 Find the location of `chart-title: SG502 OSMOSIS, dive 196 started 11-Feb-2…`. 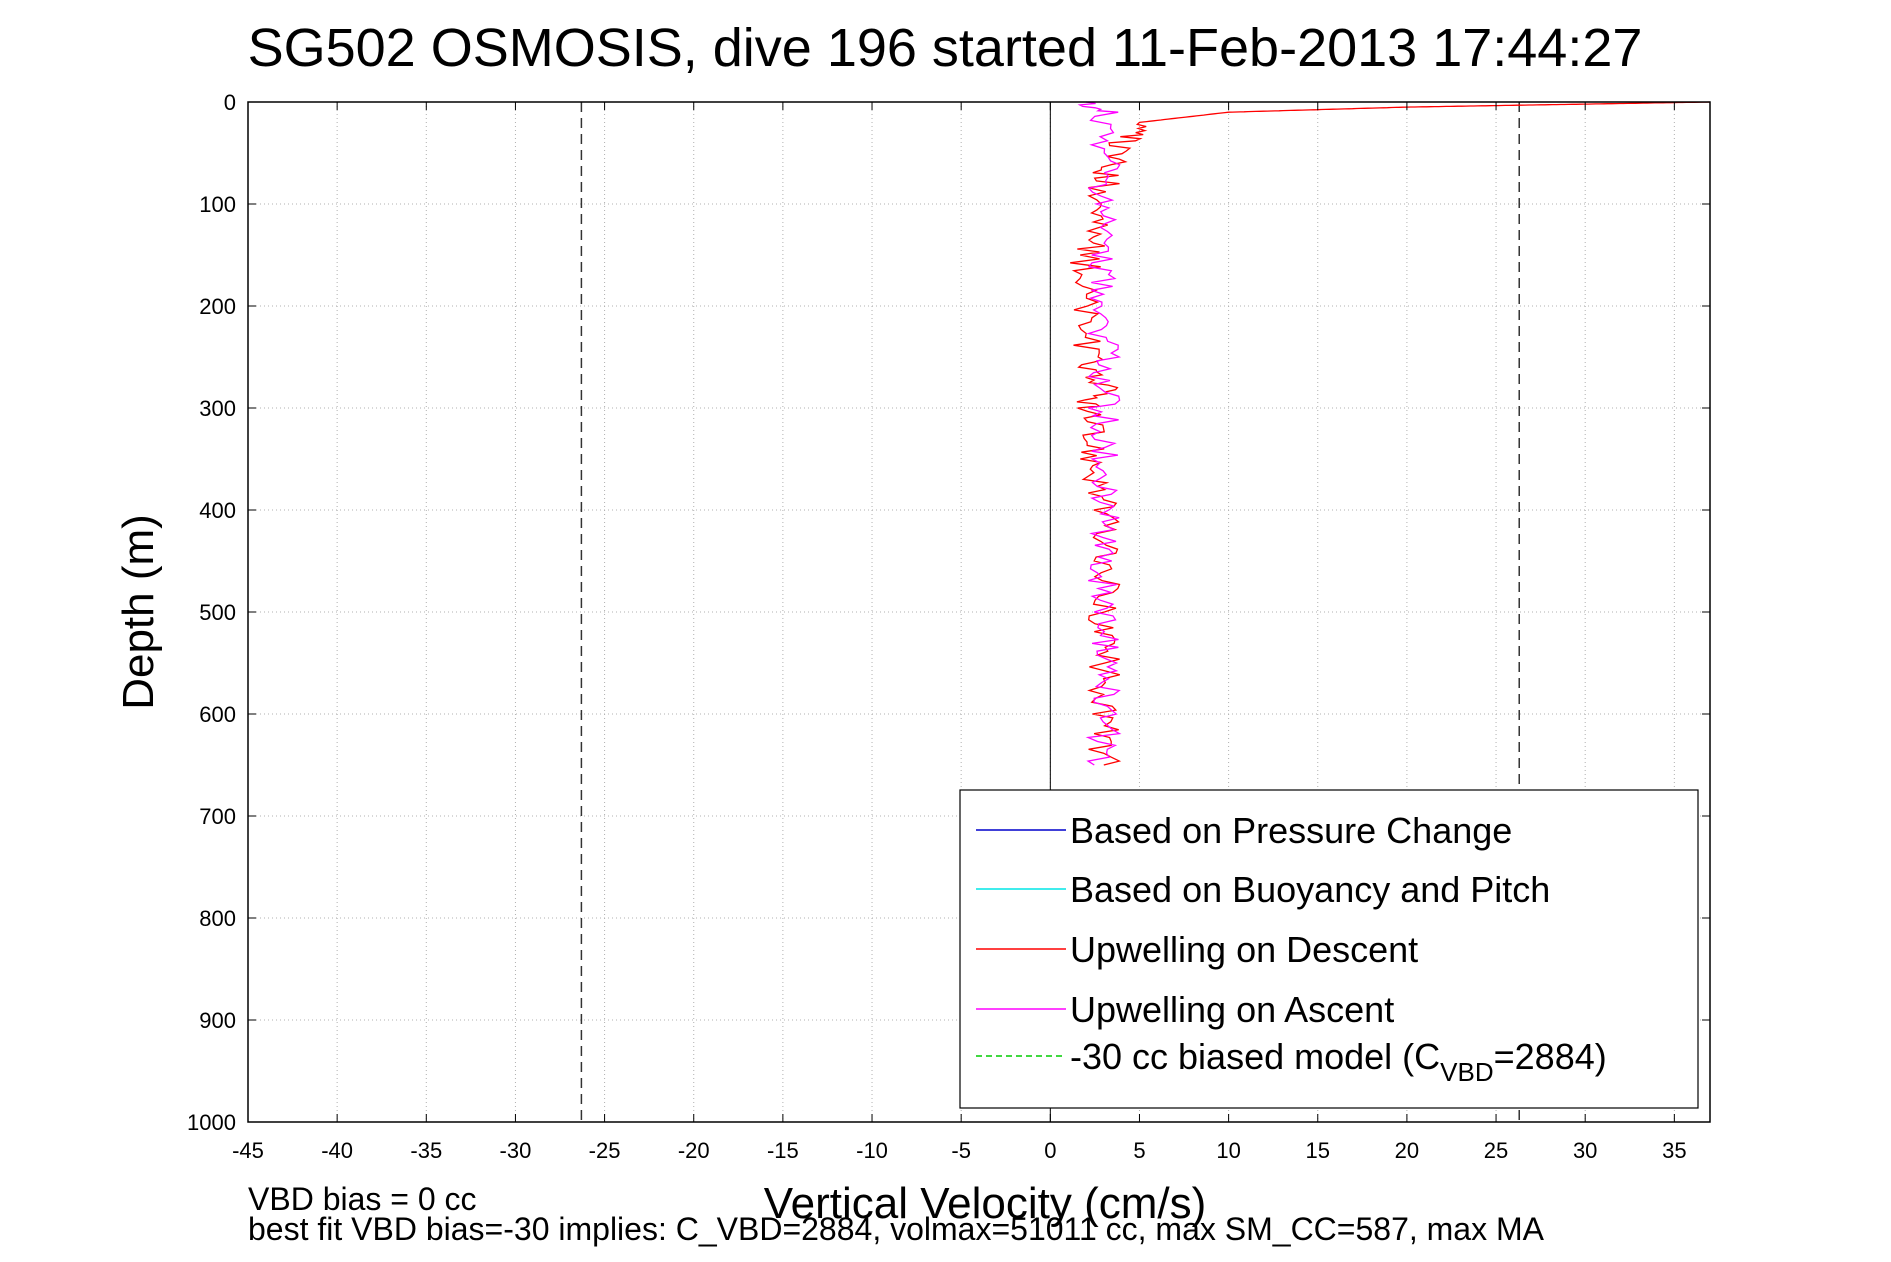

chart-title: SG502 OSMOSIS, dive 196 started 11-Feb-2… is located at coordinates (945, 48).